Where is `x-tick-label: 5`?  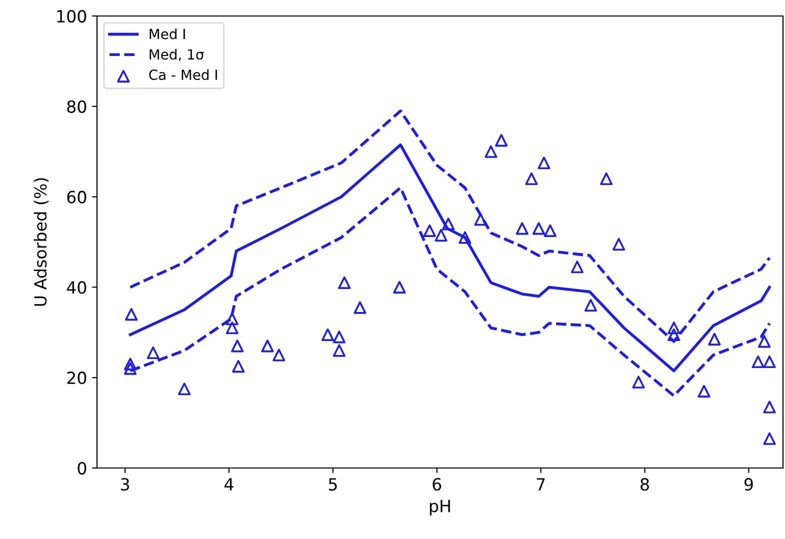
x-tick-label: 5 is located at coordinates (332, 484).